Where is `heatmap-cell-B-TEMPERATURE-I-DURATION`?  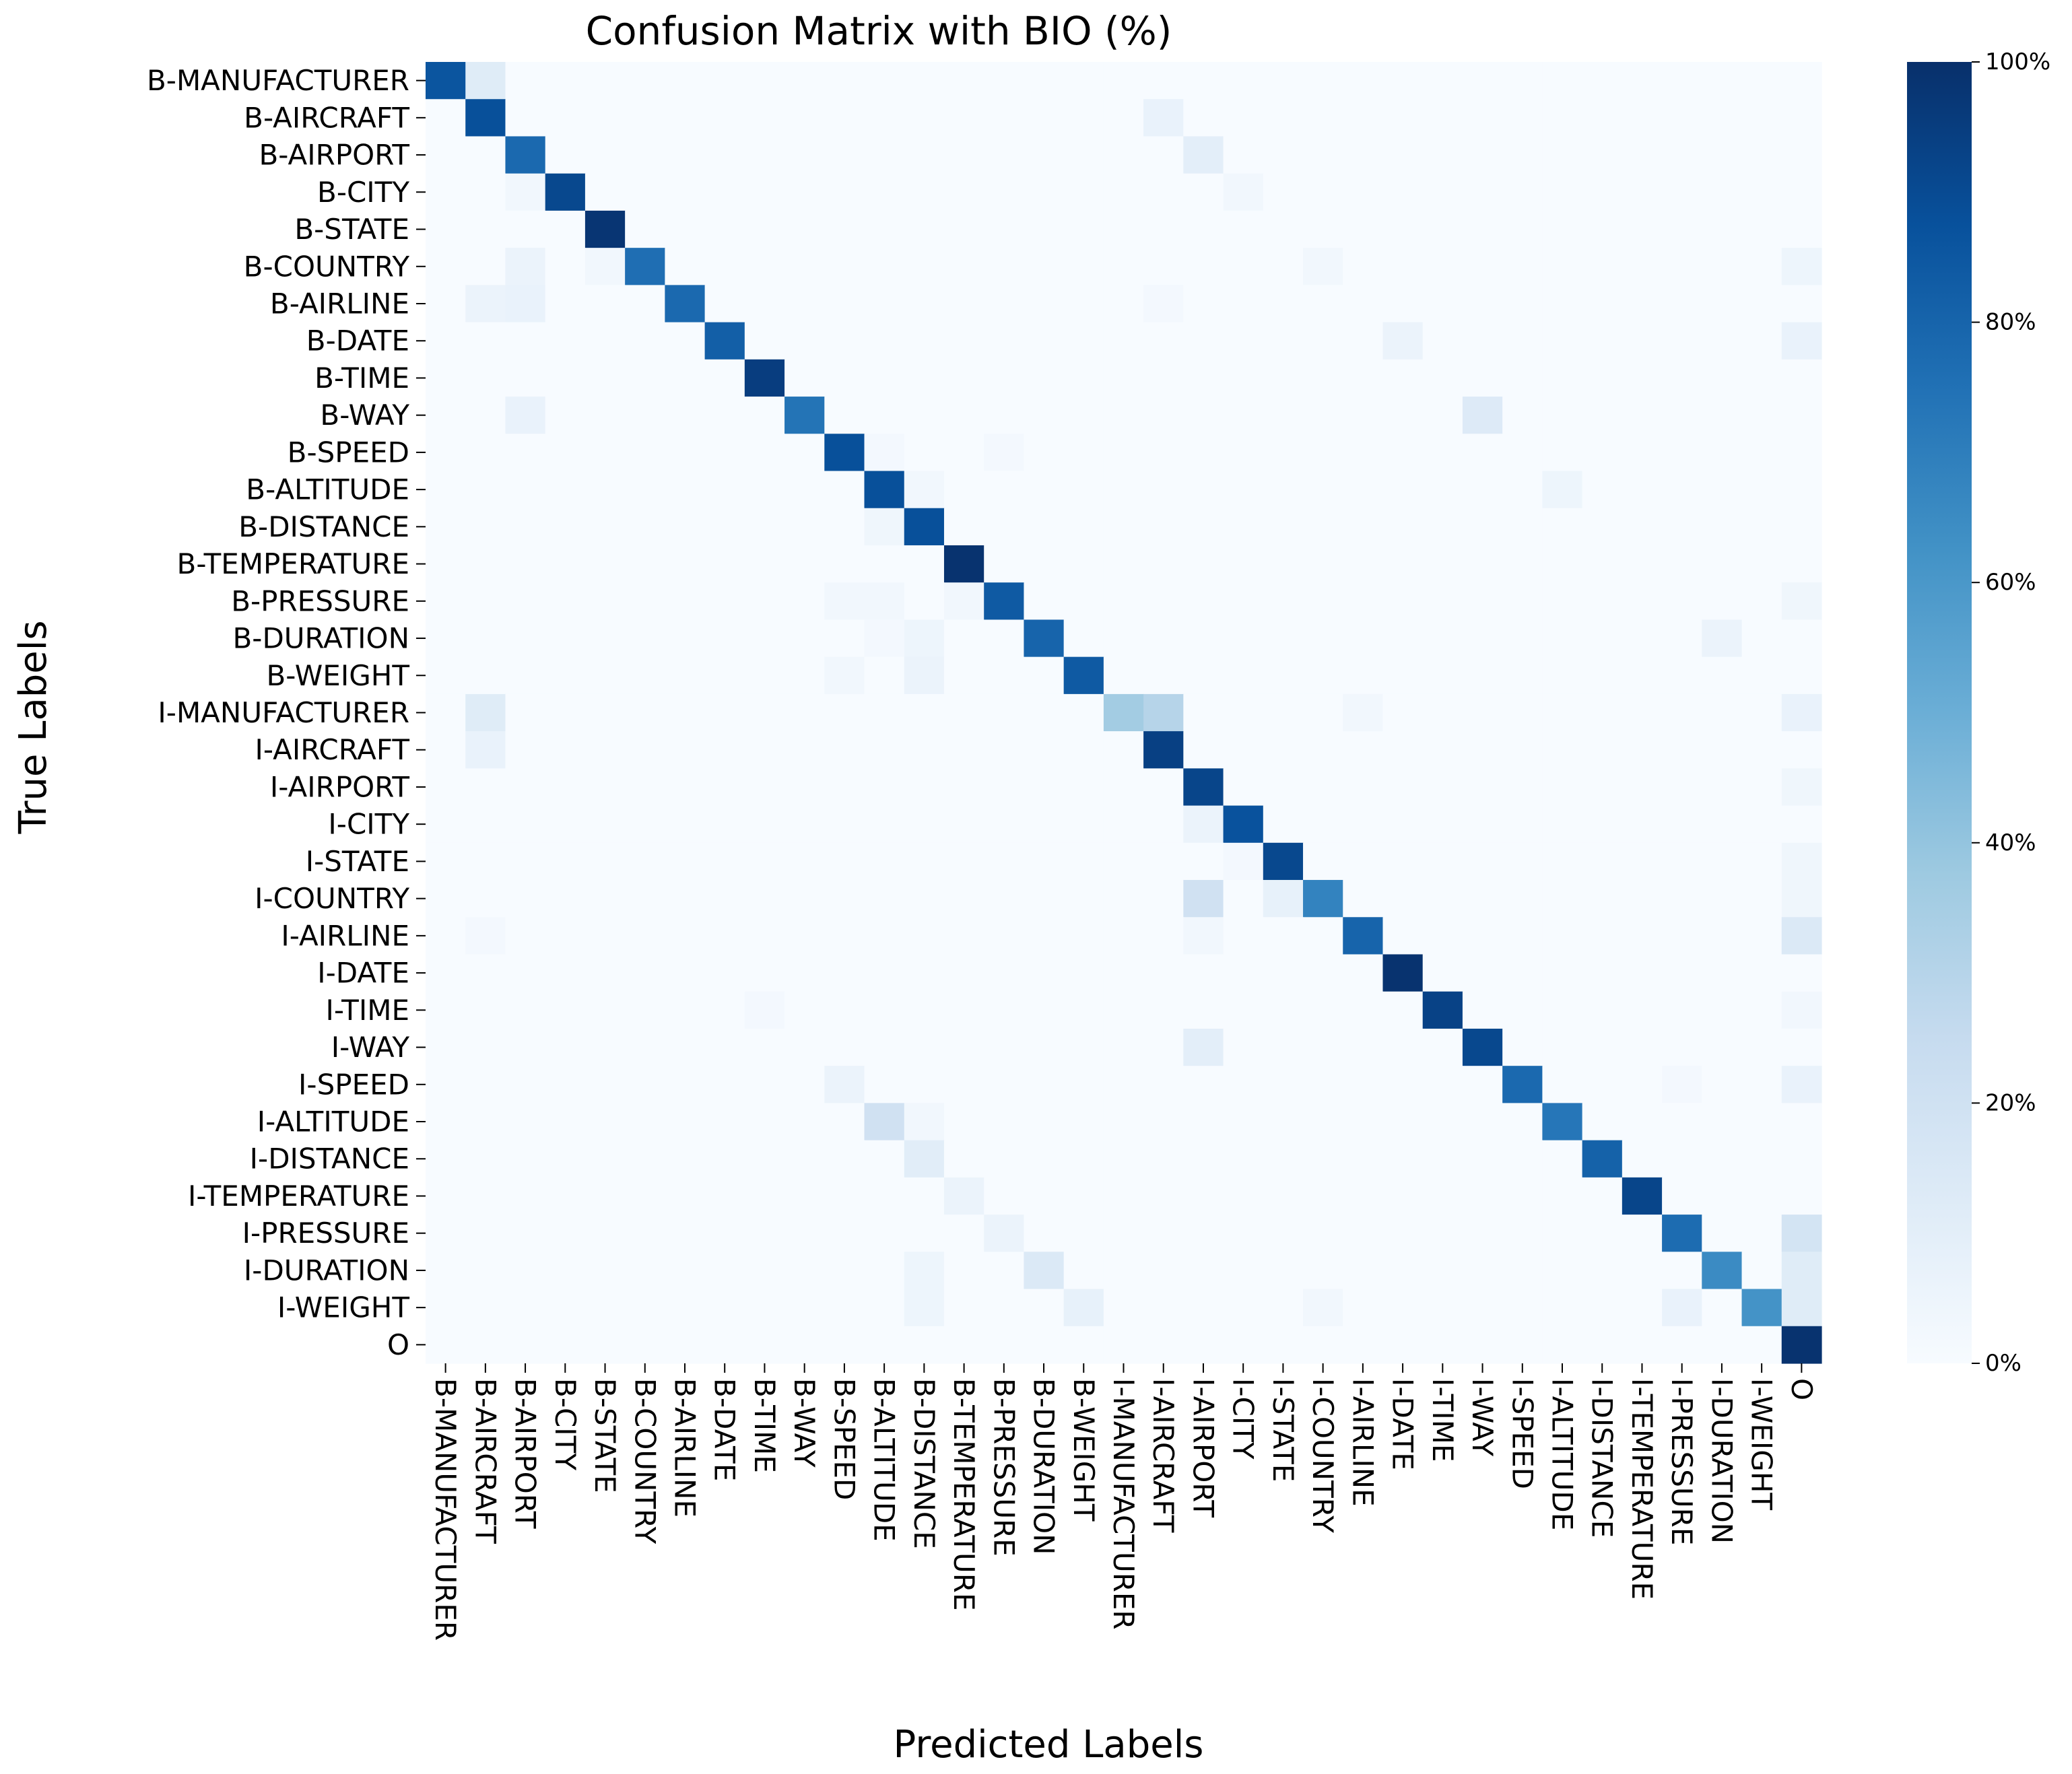
heatmap-cell-B-TEMPERATURE-I-DURATION is located at coordinates (1722, 564).